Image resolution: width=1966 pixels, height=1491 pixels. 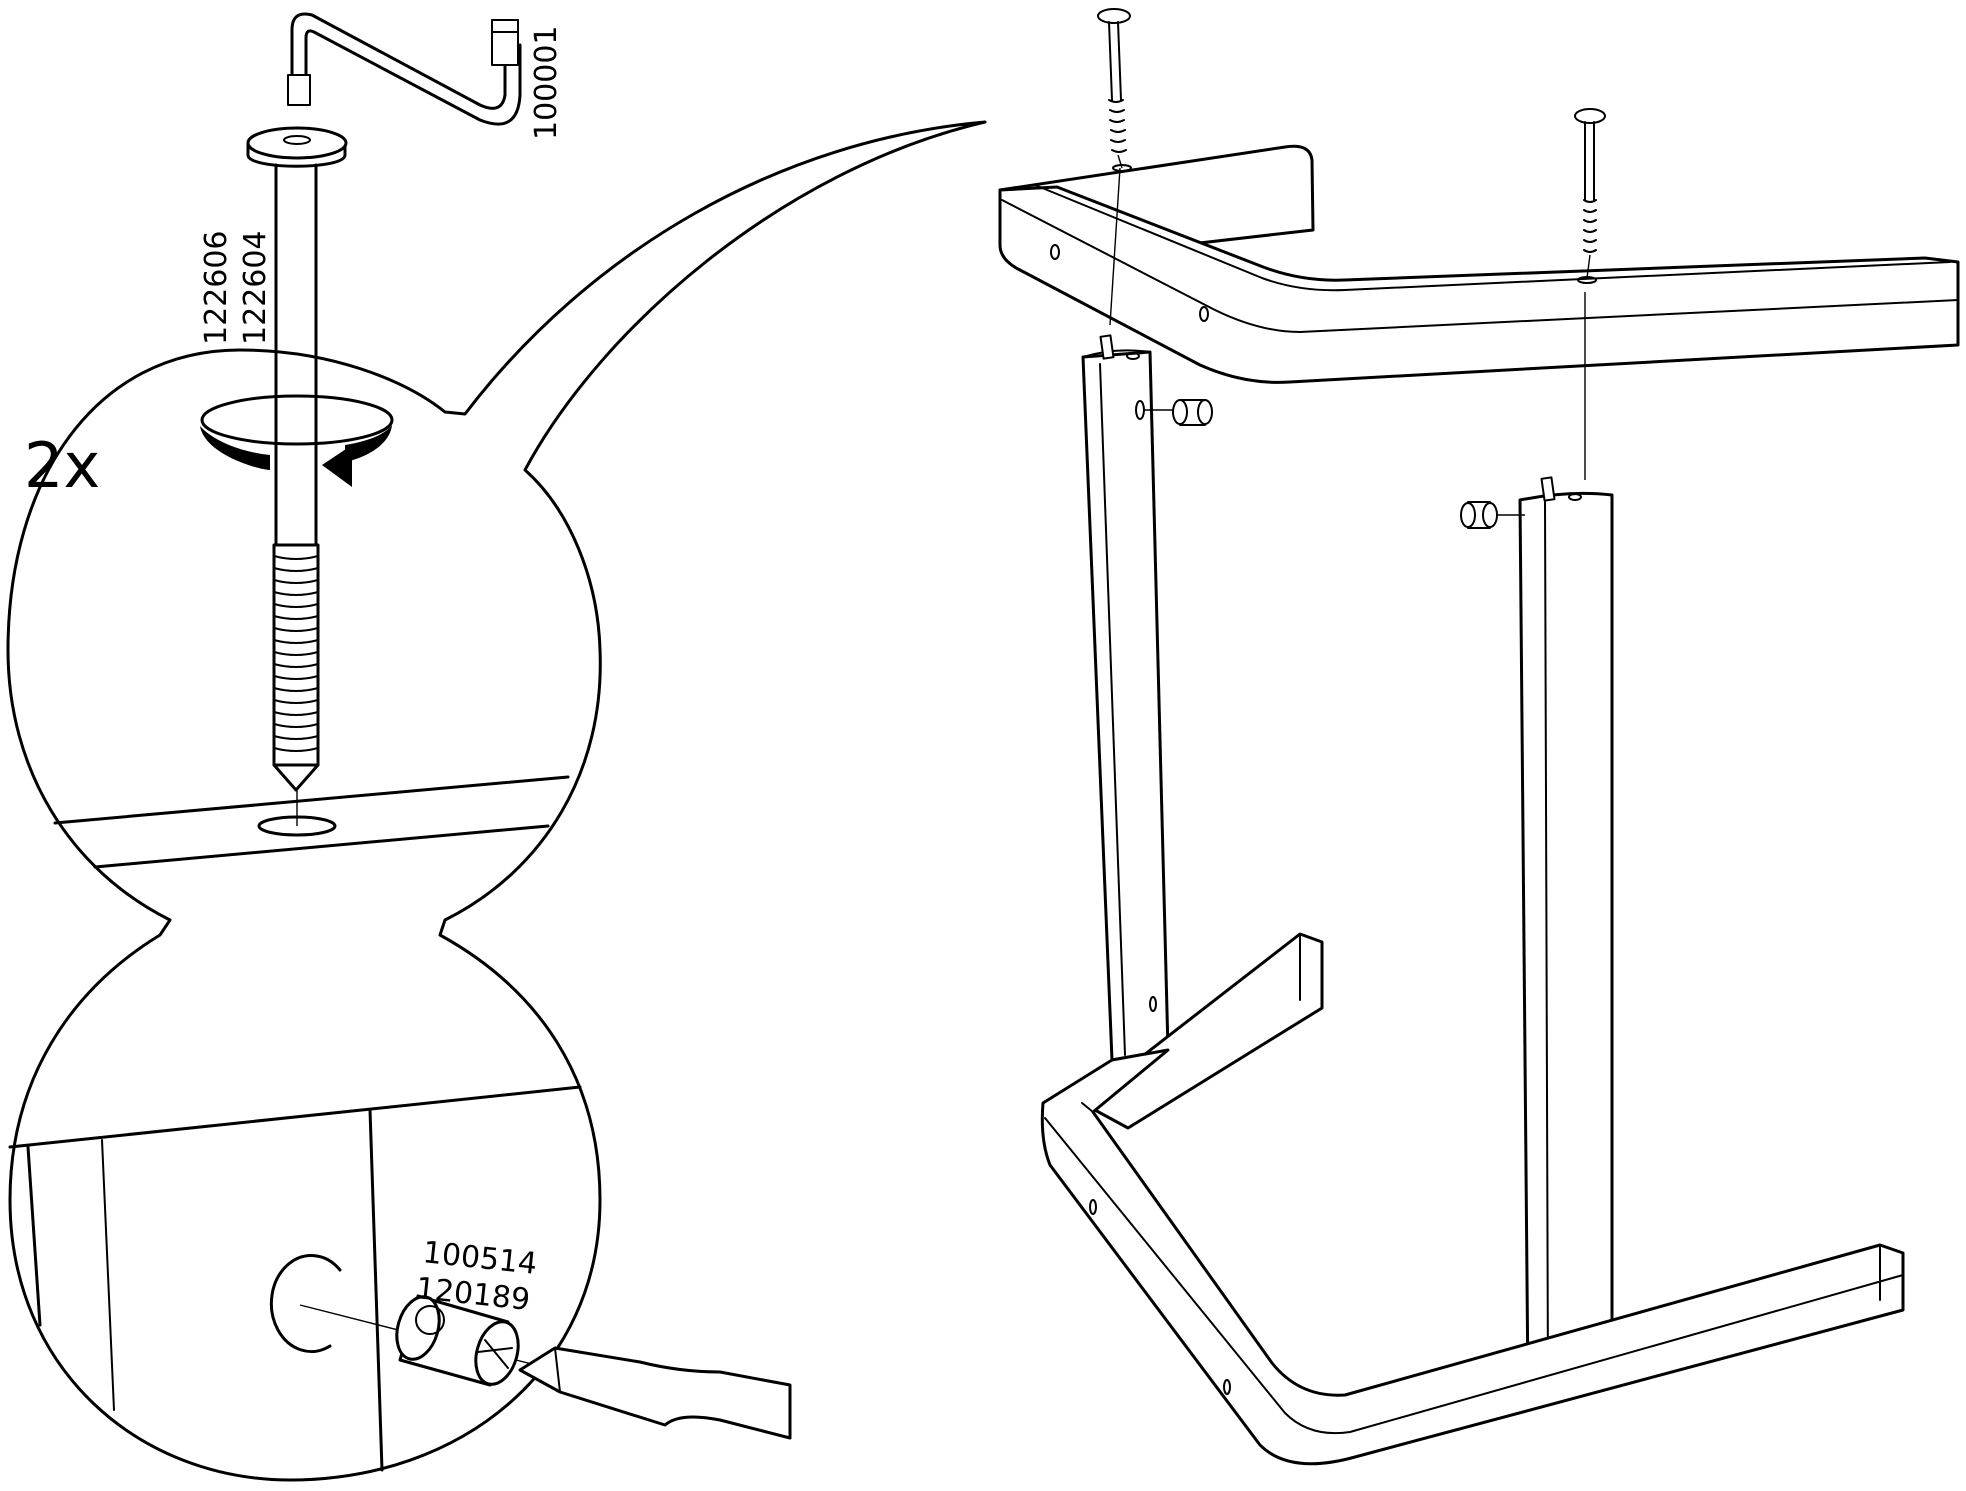 What do you see at coordinates (1114, 88) in the screenshot?
I see `top-bolt-left` at bounding box center [1114, 88].